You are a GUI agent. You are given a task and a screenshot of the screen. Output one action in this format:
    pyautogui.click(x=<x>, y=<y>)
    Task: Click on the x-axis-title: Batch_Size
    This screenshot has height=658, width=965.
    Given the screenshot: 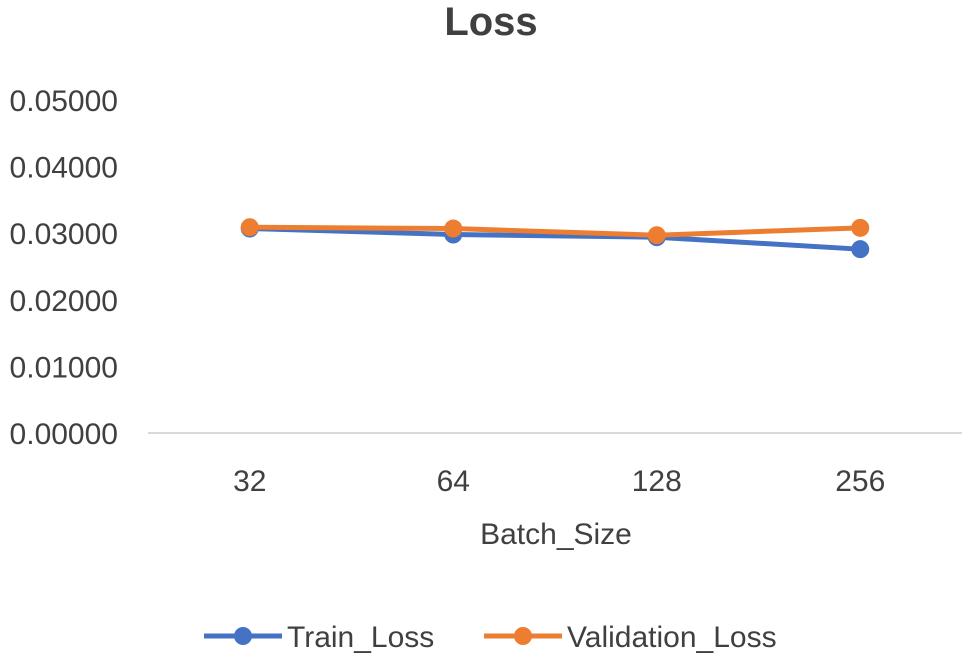 What is the action you would take?
    pyautogui.click(x=556, y=534)
    